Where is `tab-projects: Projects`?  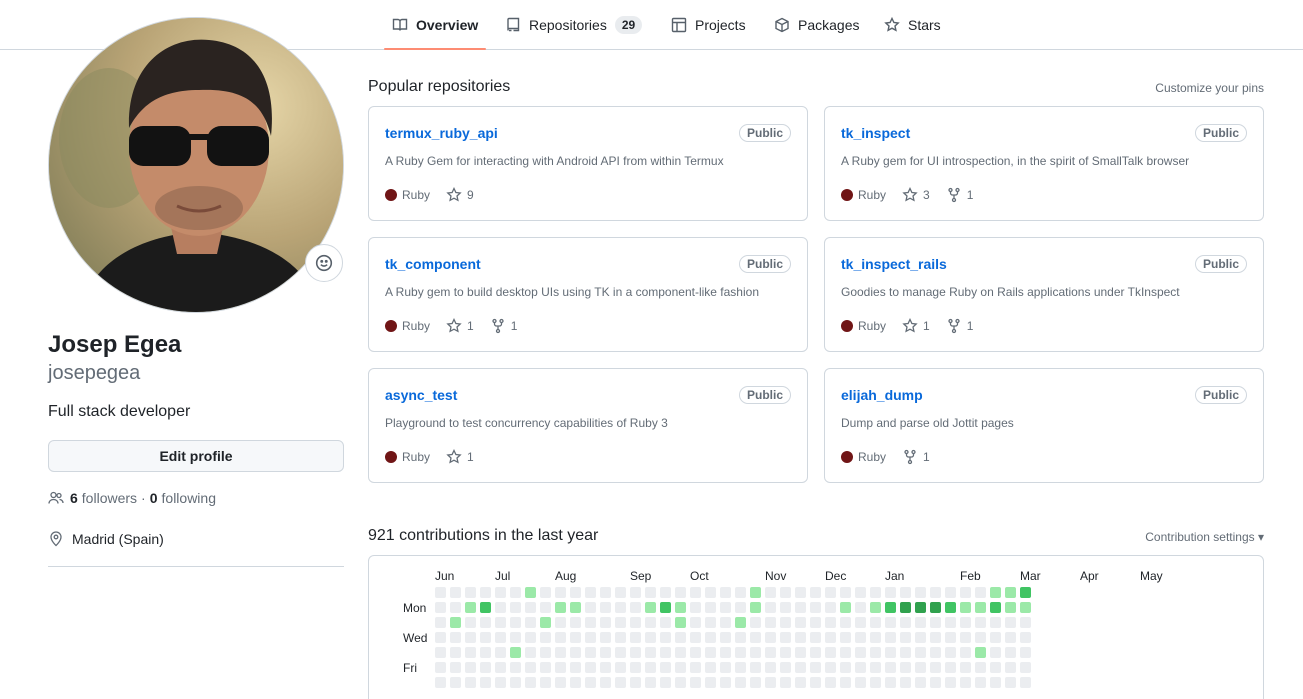 tab-projects: Projects is located at coordinates (708, 25).